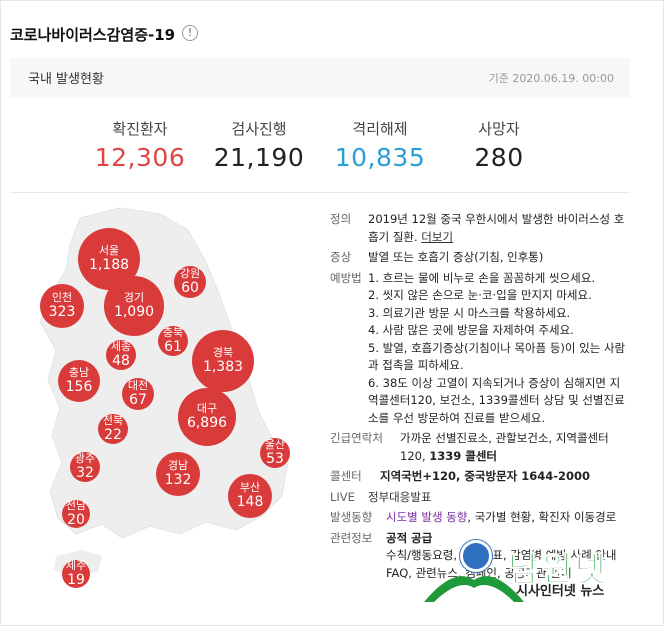 The width and height of the screenshot is (664, 626). What do you see at coordinates (380, 157) in the screenshot?
I see `stat-value: 10,835` at bounding box center [380, 157].